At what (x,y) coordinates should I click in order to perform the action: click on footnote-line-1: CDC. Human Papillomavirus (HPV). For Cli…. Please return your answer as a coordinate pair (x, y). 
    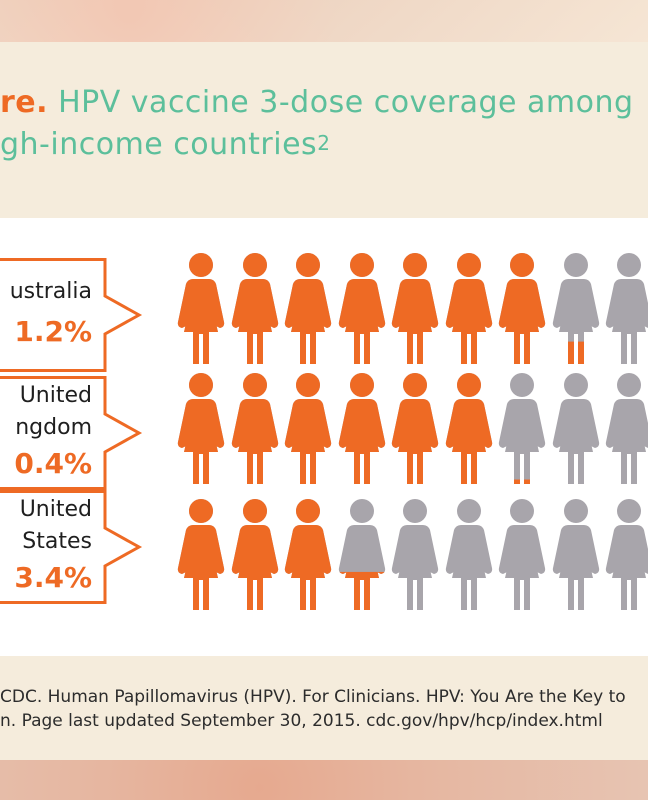
    Looking at the image, I should click on (313, 697).